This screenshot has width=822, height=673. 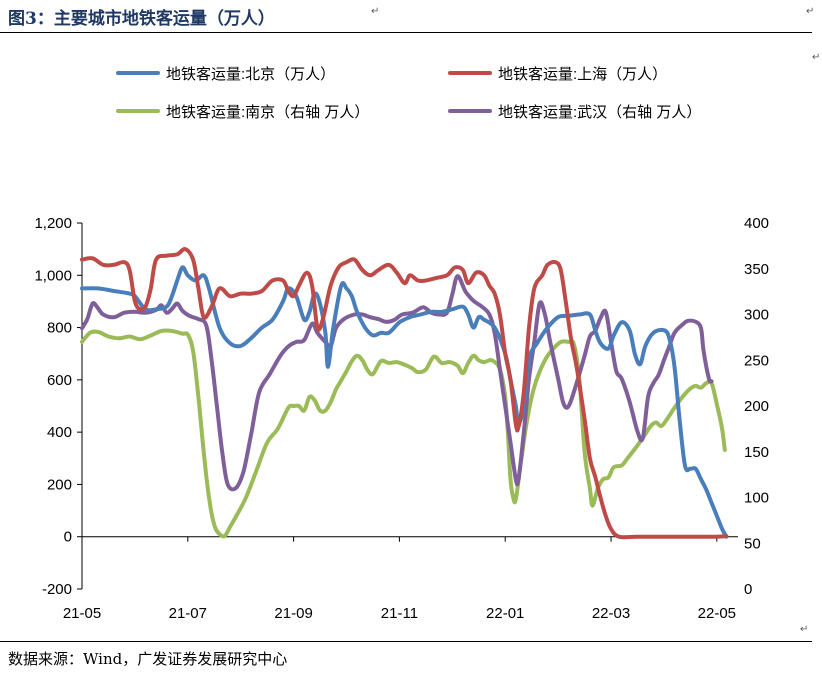 What do you see at coordinates (752, 543) in the screenshot?
I see `y-right-tick-label: 50` at bounding box center [752, 543].